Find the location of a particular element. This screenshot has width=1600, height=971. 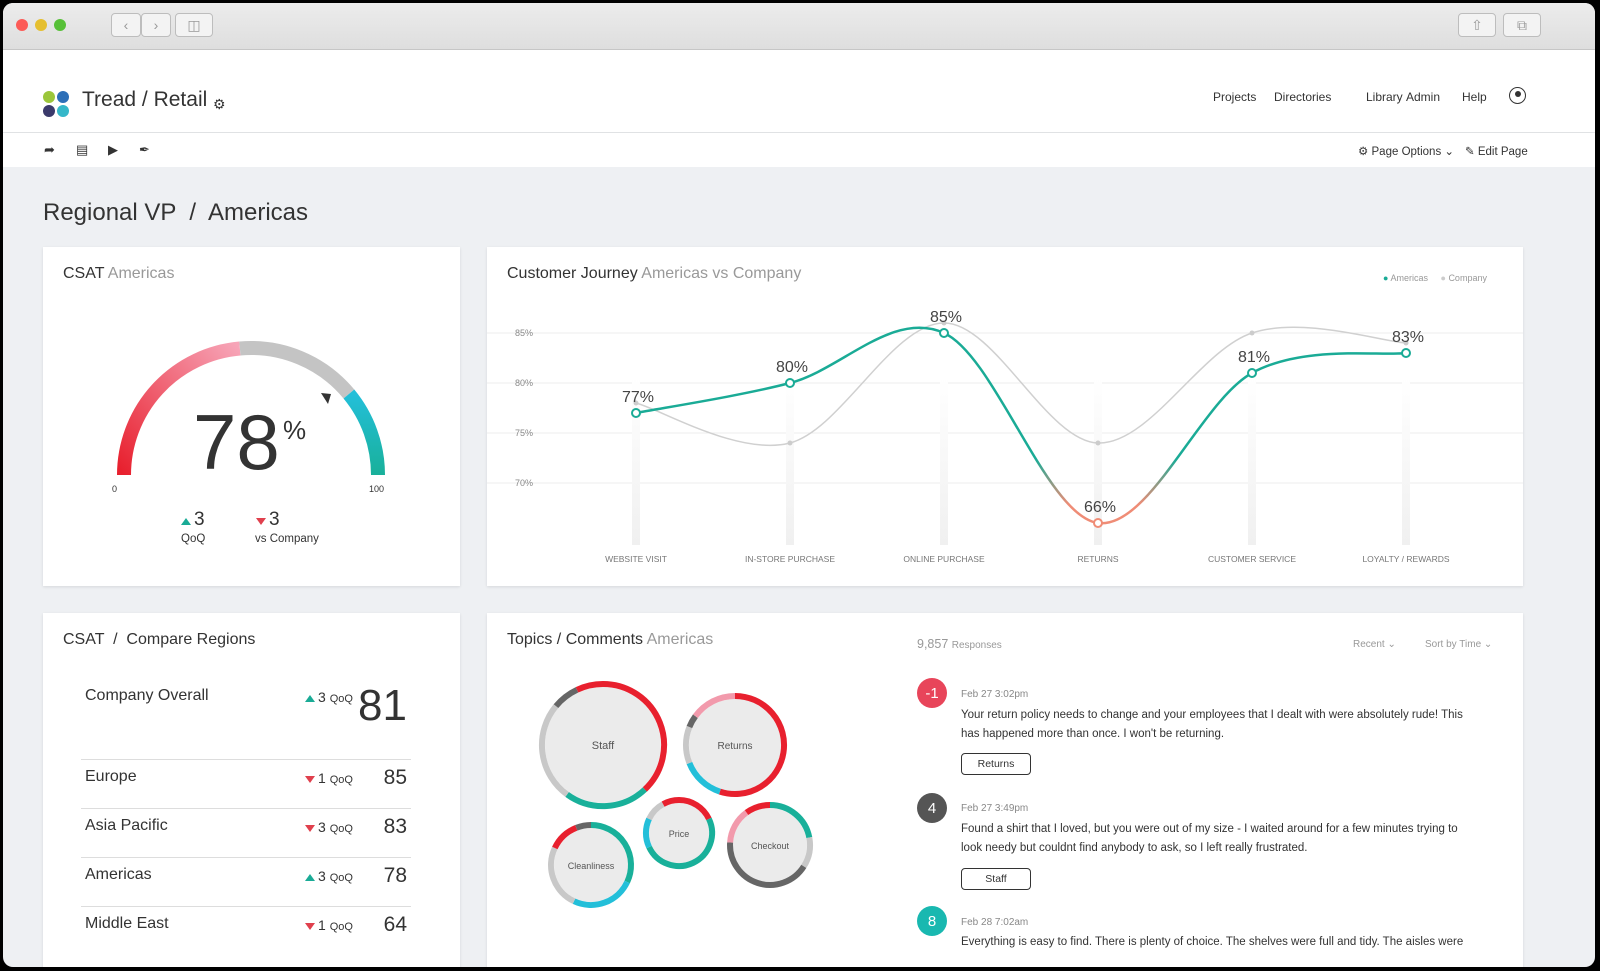

topic-bubble: Price is located at coordinates (679, 833).